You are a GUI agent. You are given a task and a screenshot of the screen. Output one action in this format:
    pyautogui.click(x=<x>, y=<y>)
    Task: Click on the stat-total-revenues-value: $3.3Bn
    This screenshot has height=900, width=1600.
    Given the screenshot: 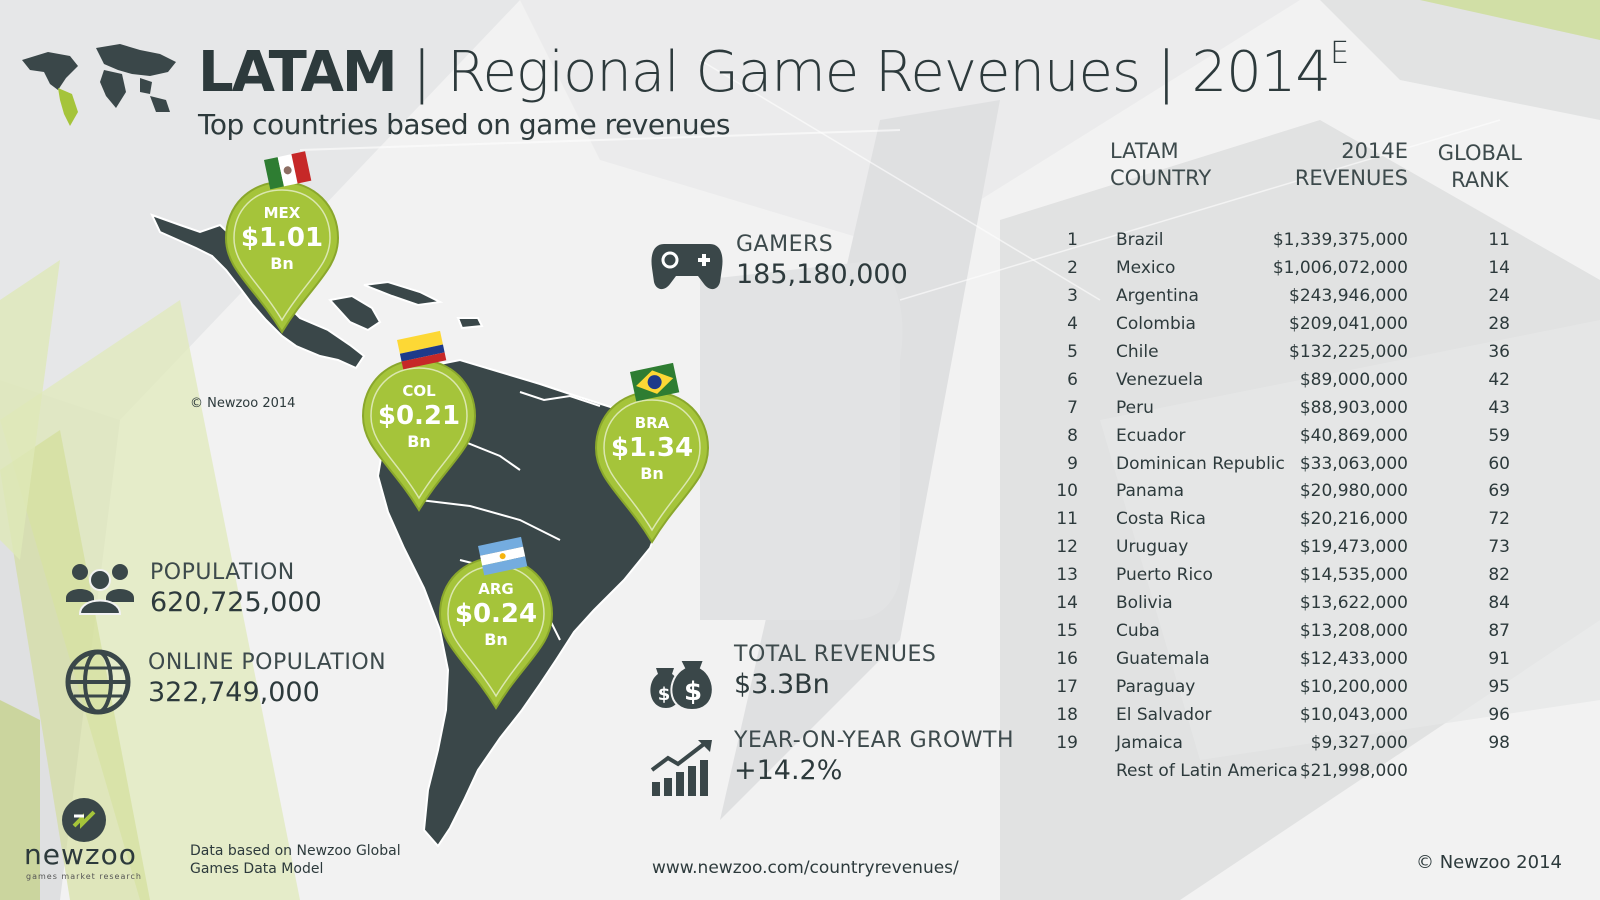 What is the action you would take?
    pyautogui.click(x=782, y=684)
    